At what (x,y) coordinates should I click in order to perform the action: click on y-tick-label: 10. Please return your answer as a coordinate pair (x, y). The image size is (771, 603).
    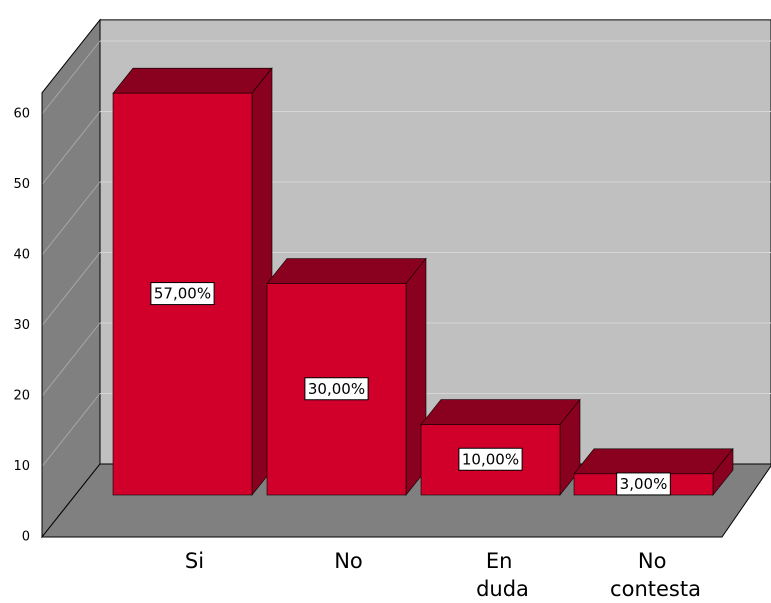
    Looking at the image, I should click on (21, 466).